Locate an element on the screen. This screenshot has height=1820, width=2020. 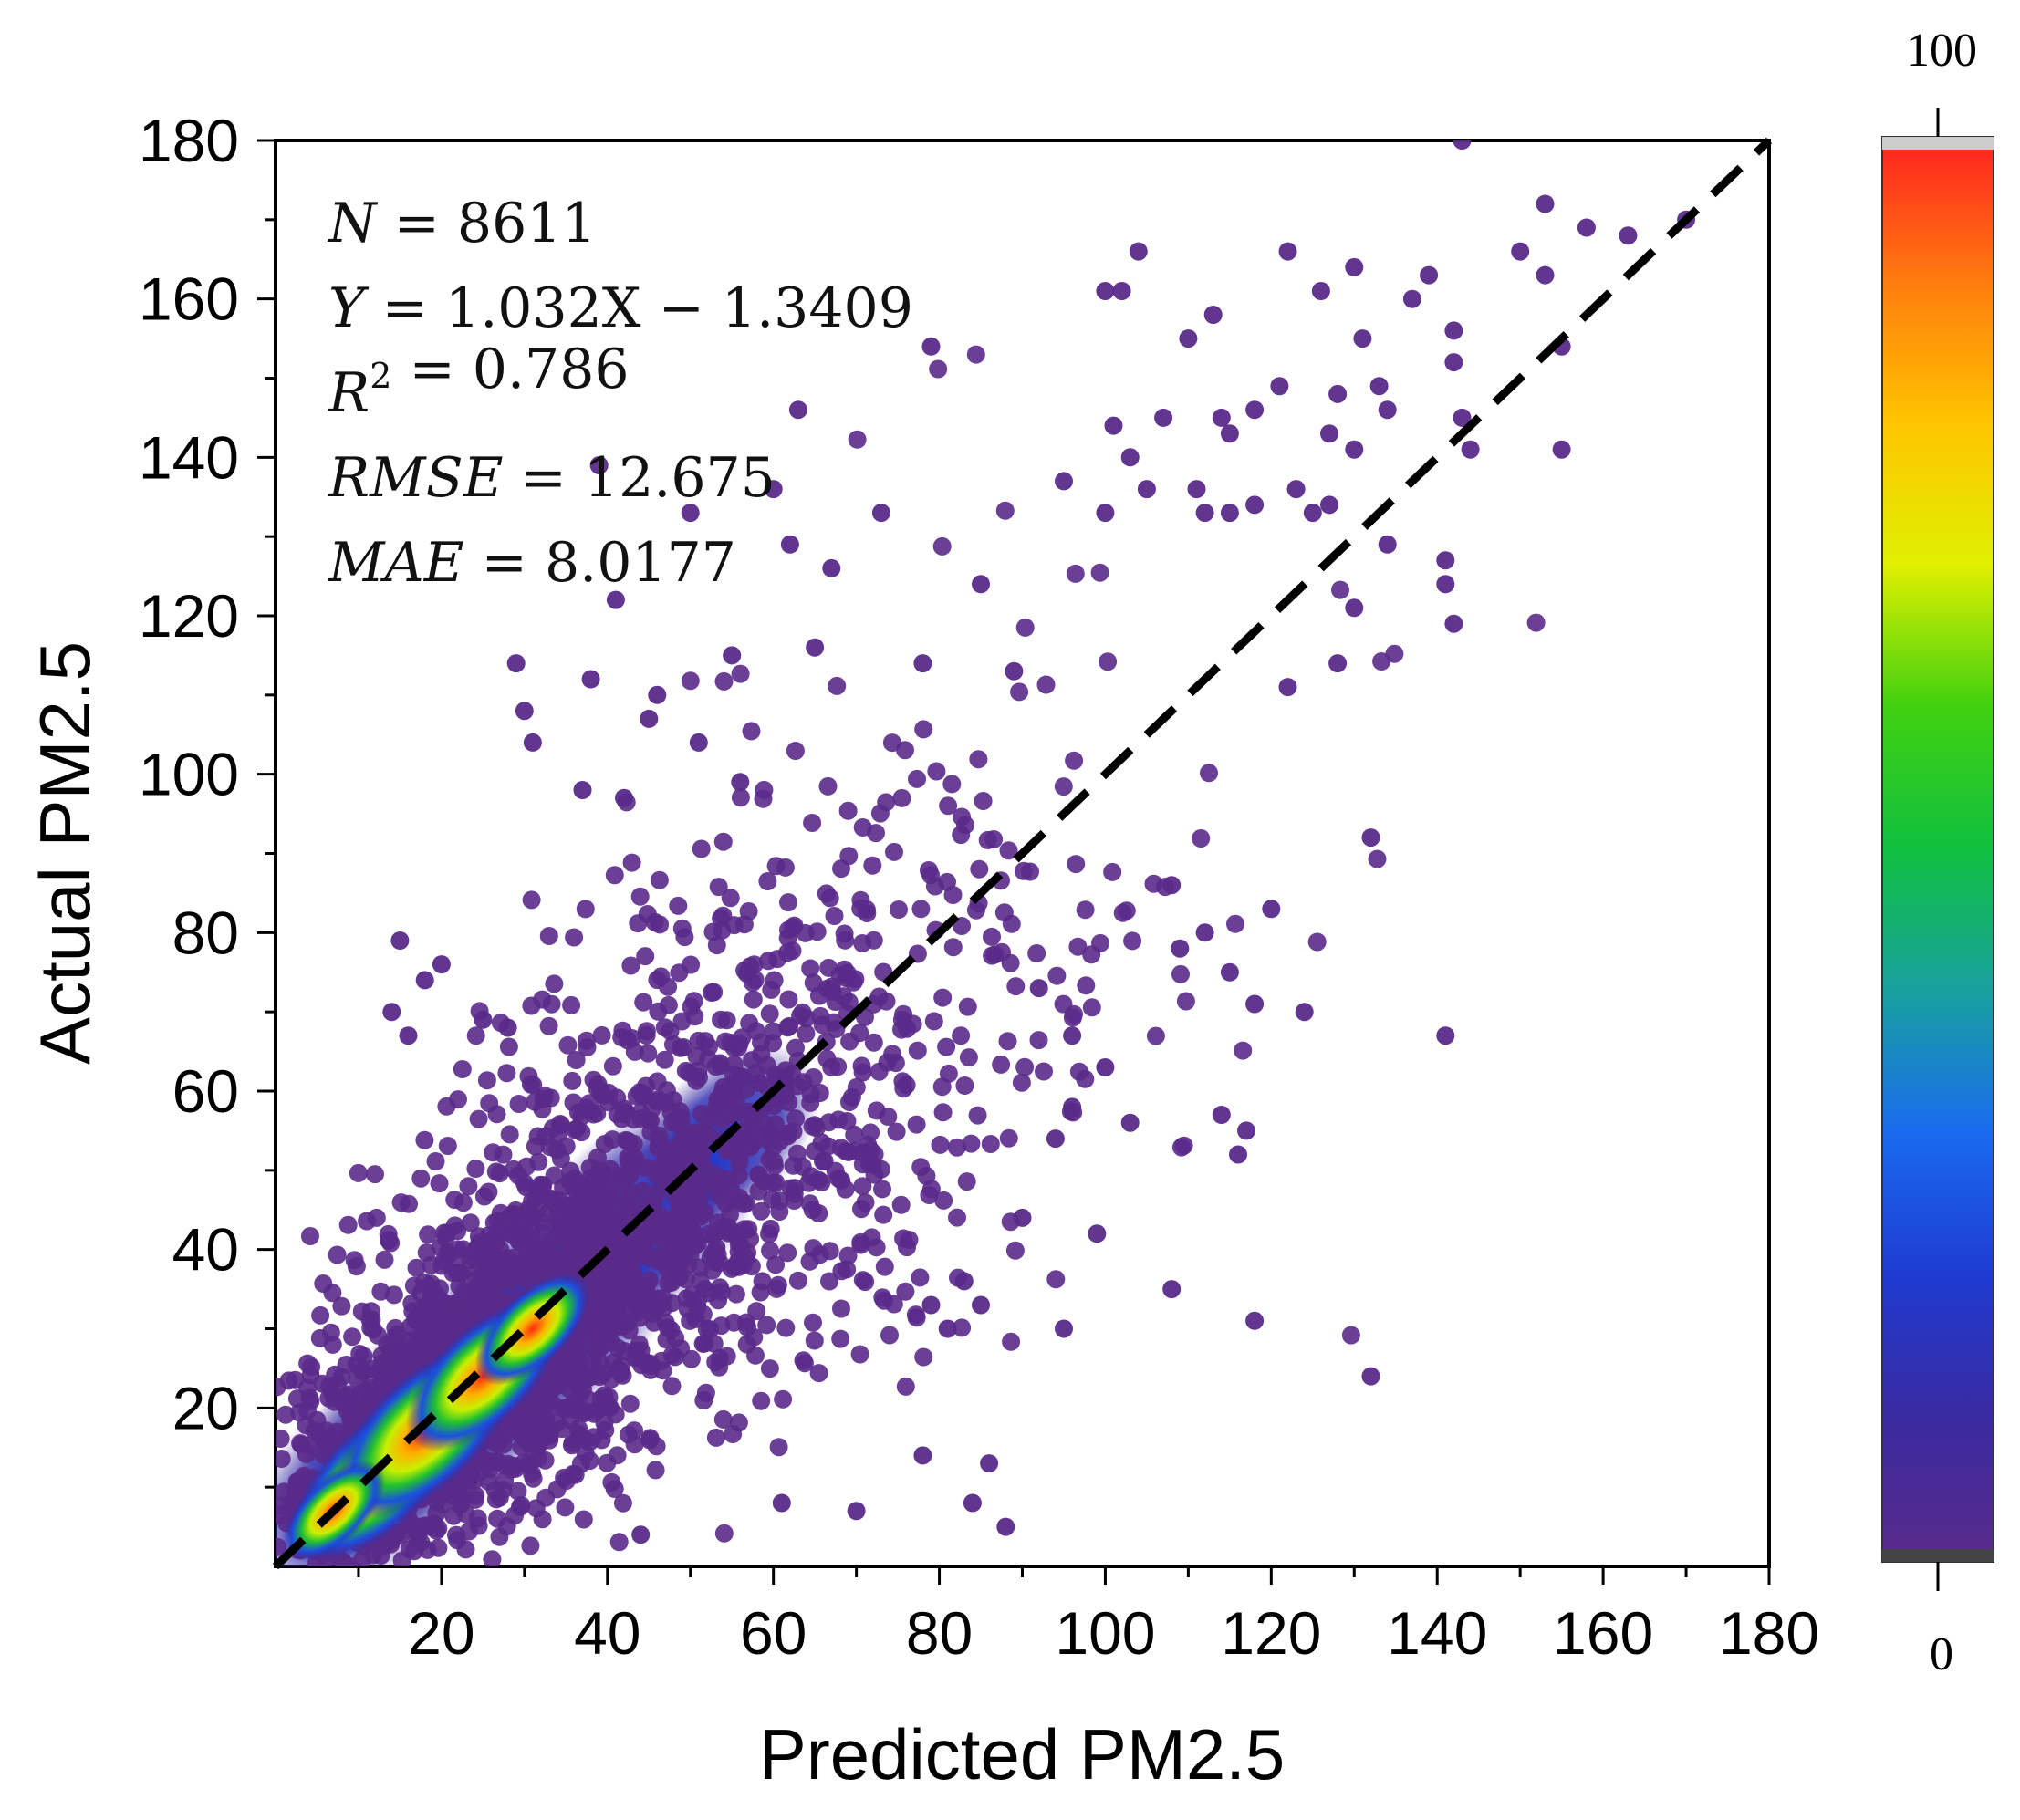
y-tick-label: 100 is located at coordinates (189, 774).